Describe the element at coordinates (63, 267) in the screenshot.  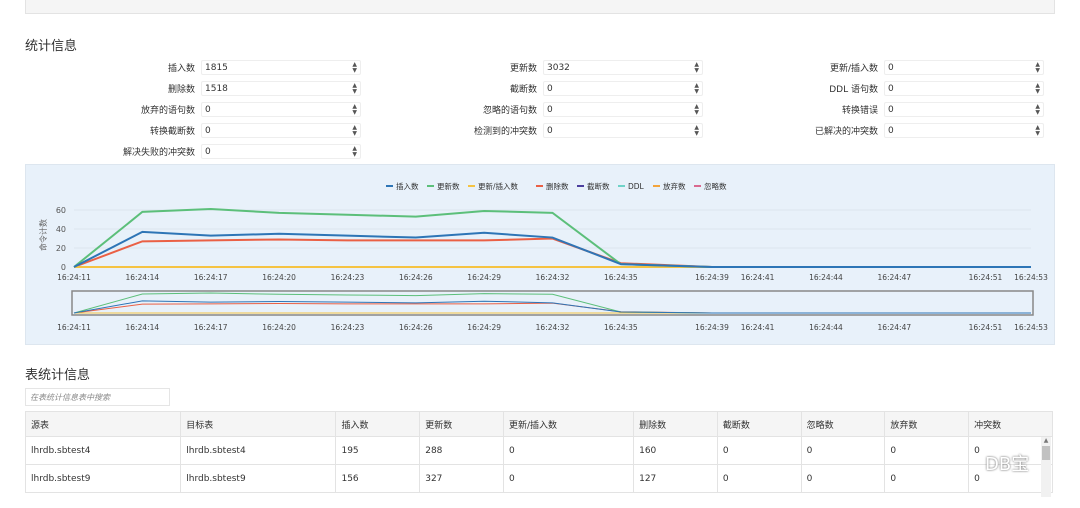
I see `y-tick-label: 0` at that location.